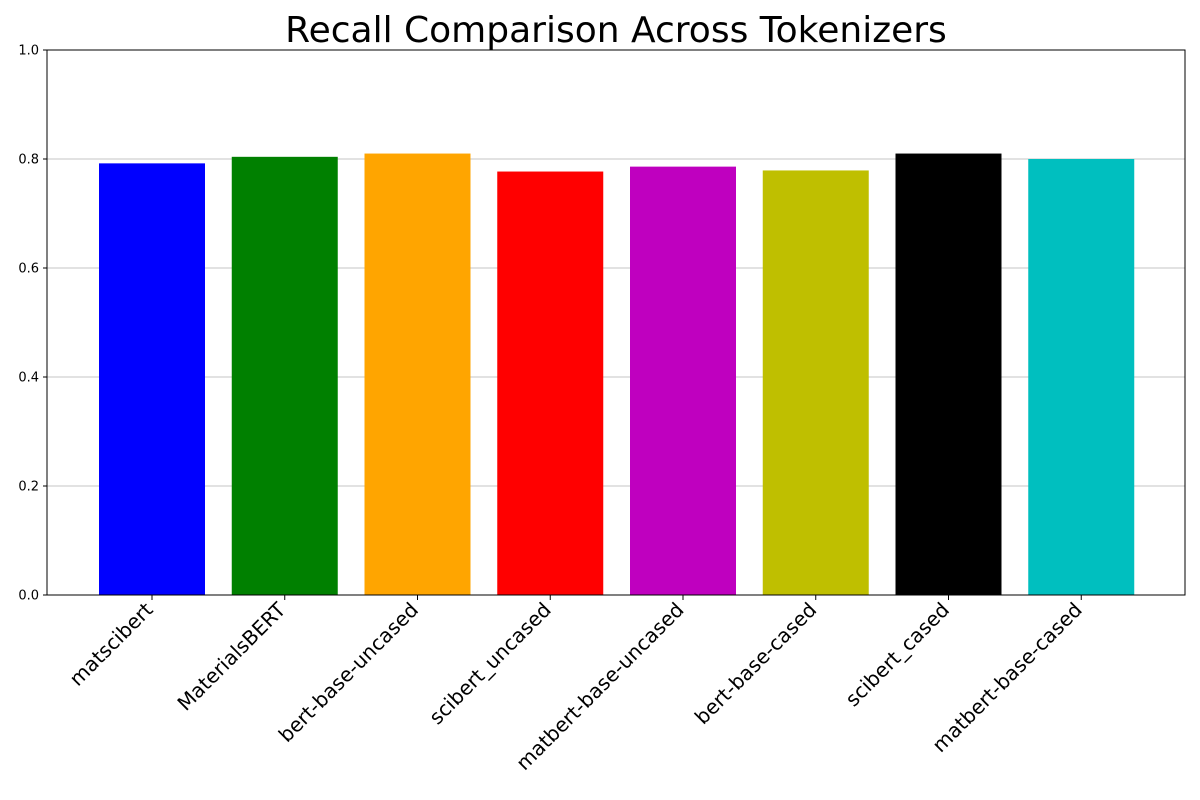 This screenshot has width=1200, height=800. Describe the element at coordinates (28, 378) in the screenshot. I see `y-tick-label: 0.4` at that location.